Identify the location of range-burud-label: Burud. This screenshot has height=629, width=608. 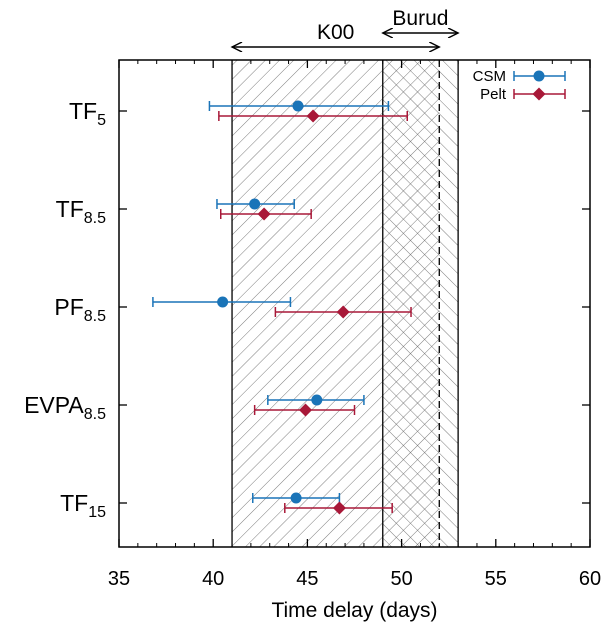
(420, 18).